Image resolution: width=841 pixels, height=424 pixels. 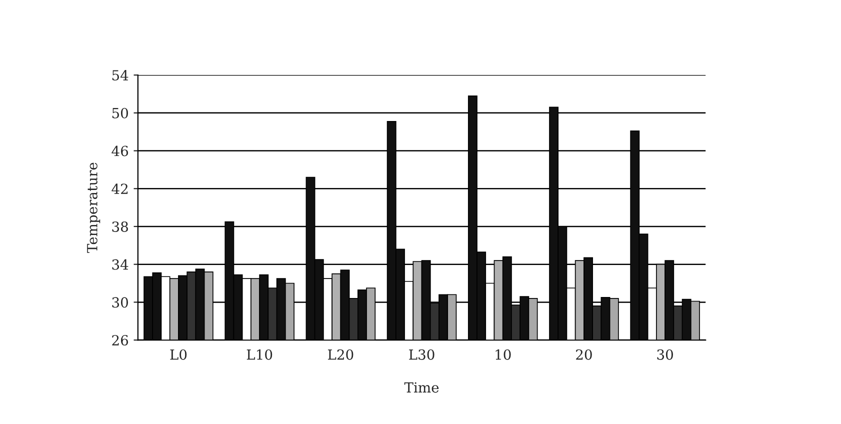 What do you see at coordinates (120, 302) in the screenshot?
I see `y-tick-label: 30` at bounding box center [120, 302].